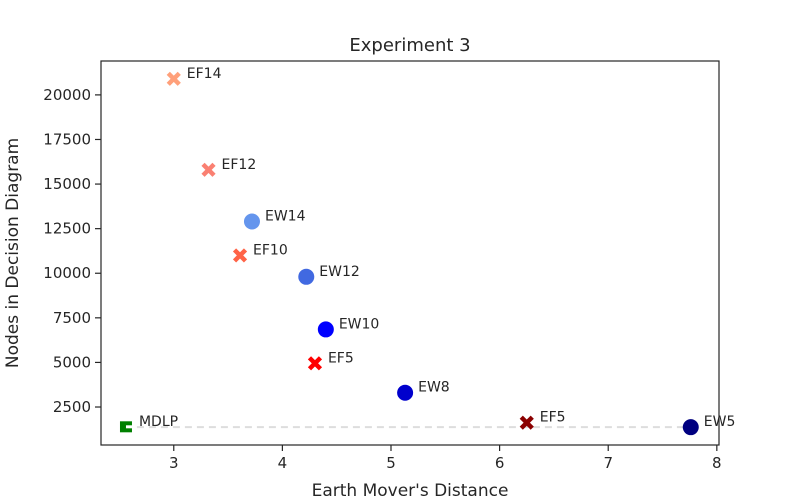  I want to click on point-label: EF12, so click(239, 165).